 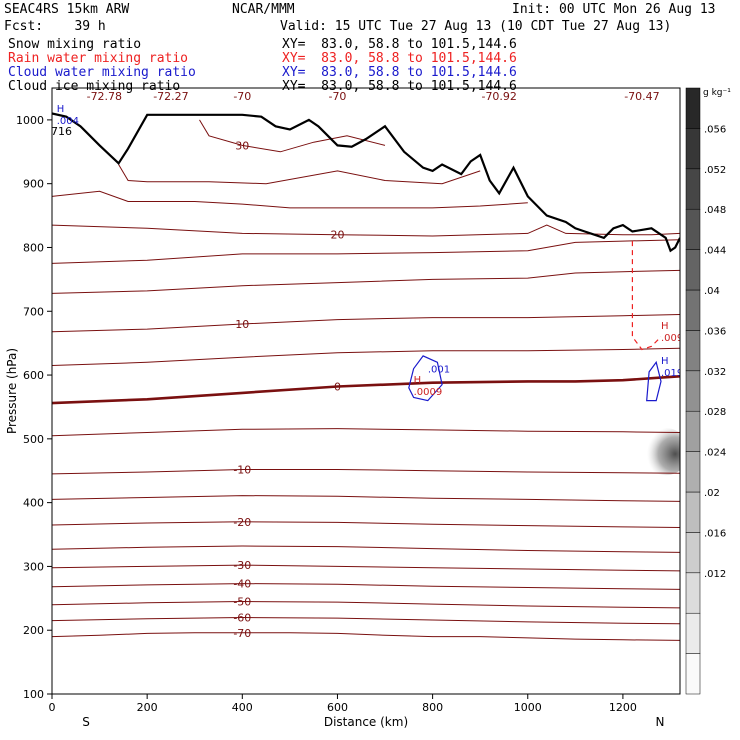 I want to click on y-axis-label: Pressure (hPa), so click(x=12, y=391).